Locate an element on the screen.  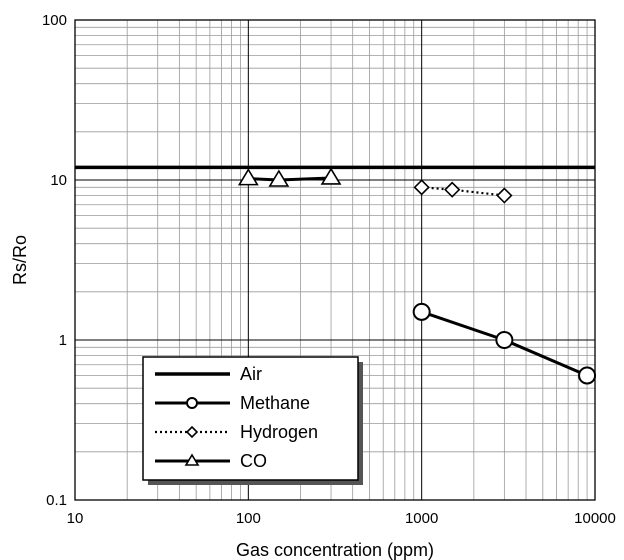
legend-label: Air is located at coordinates (251, 374).